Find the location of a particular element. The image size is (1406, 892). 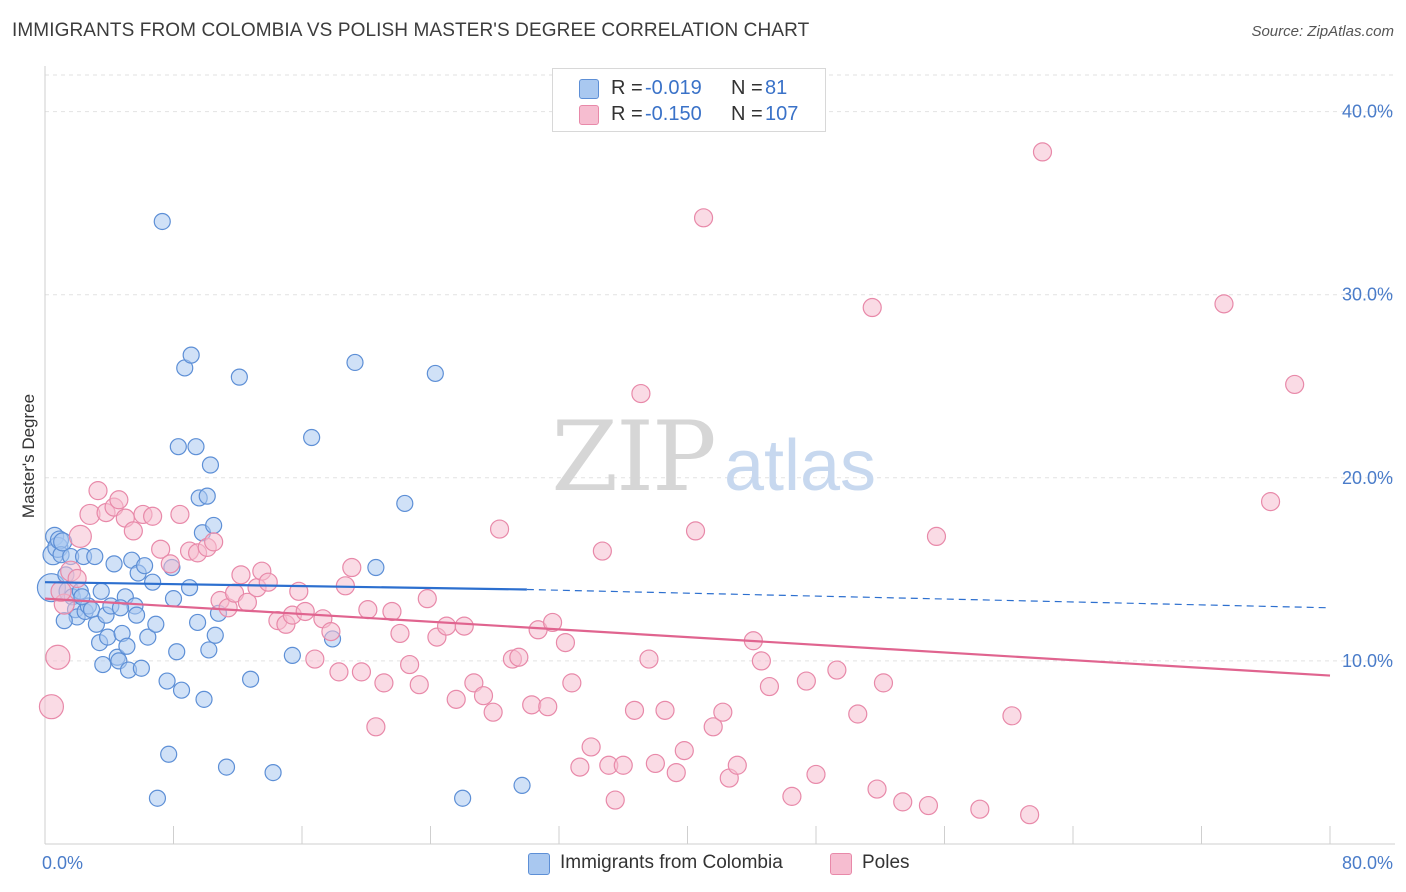

y-tick-label: 20.0% is located at coordinates (1367, 478).